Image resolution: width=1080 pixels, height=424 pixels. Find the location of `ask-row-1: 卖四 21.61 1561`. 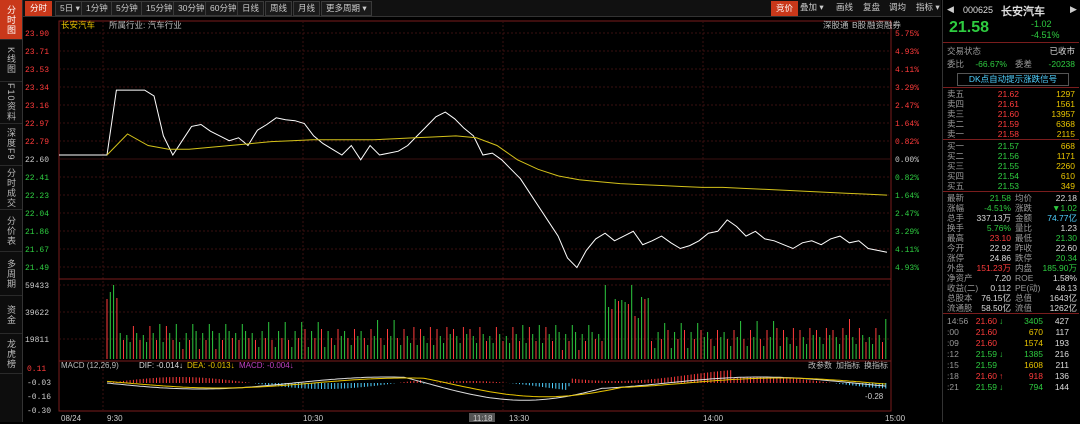

ask-row-1: 卖四 21.61 1561 is located at coordinates (1011, 104).